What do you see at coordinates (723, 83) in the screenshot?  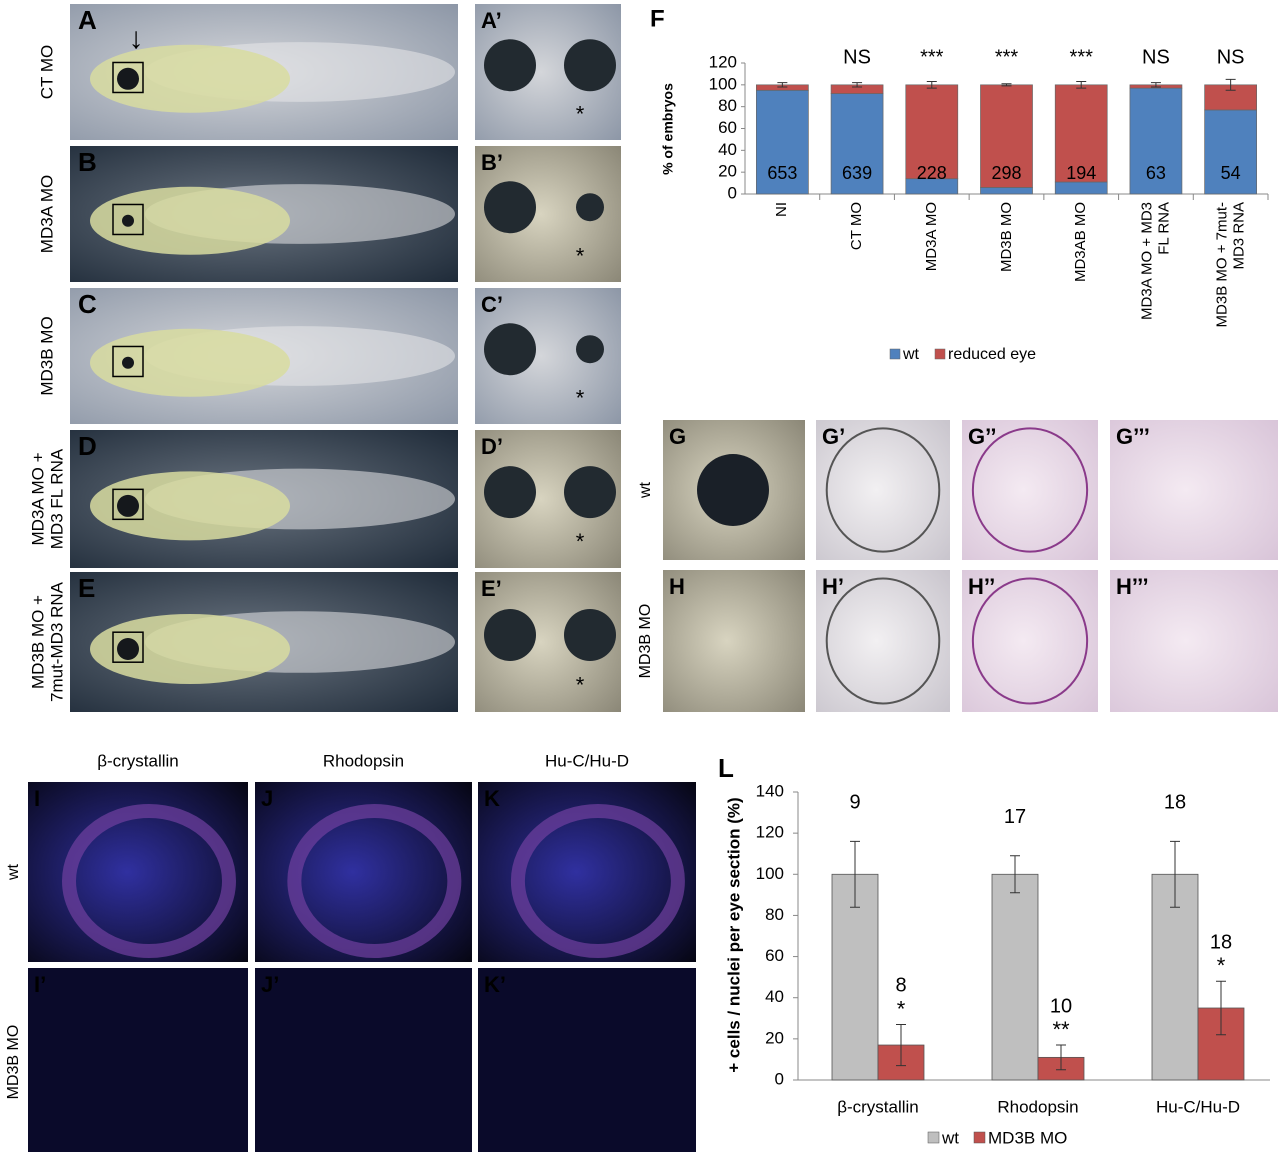 I see `y-tick-label: 100` at bounding box center [723, 83].